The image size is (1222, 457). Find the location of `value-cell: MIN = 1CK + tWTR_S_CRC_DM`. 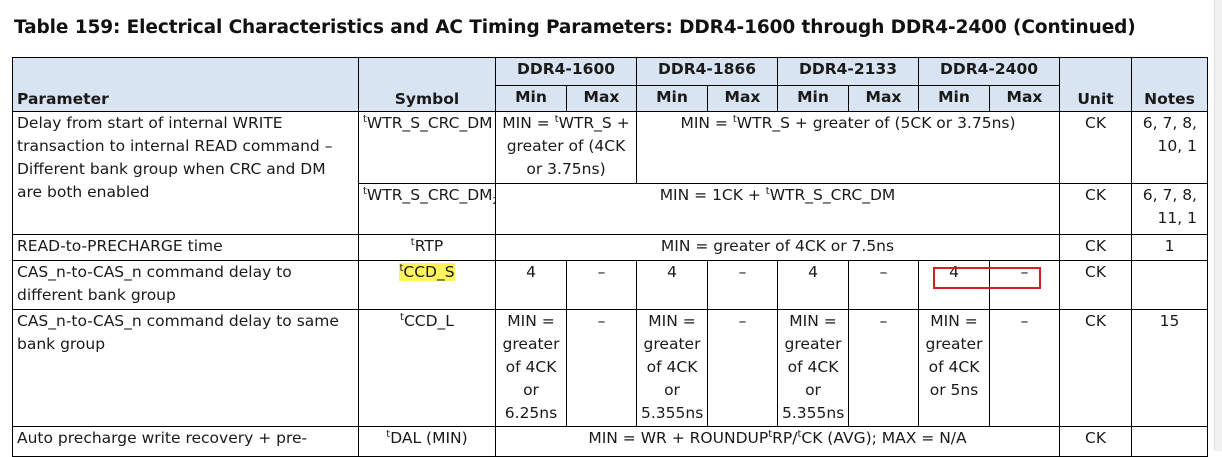

value-cell: MIN = 1CK + tWTR_S_CRC_DM is located at coordinates (777, 209).